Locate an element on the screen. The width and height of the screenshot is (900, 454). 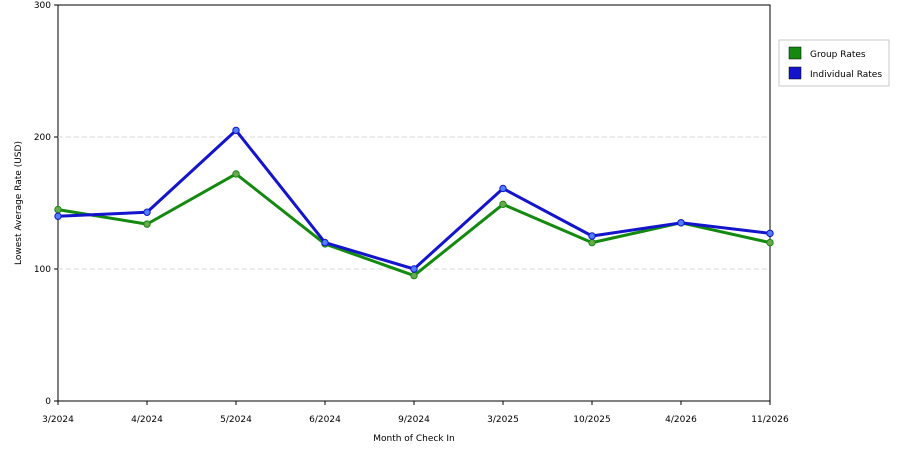
x-tick-label: 10/2025 is located at coordinates (591, 420).